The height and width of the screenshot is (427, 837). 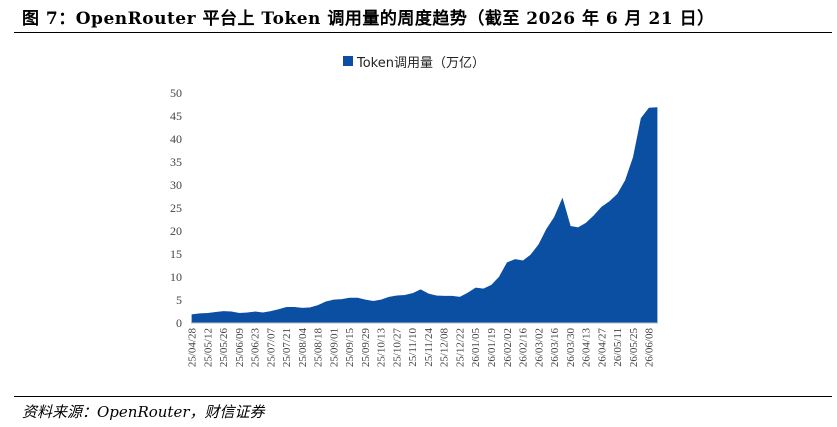 I want to click on x-tick-label: 26/02/16, so click(x=524, y=348).